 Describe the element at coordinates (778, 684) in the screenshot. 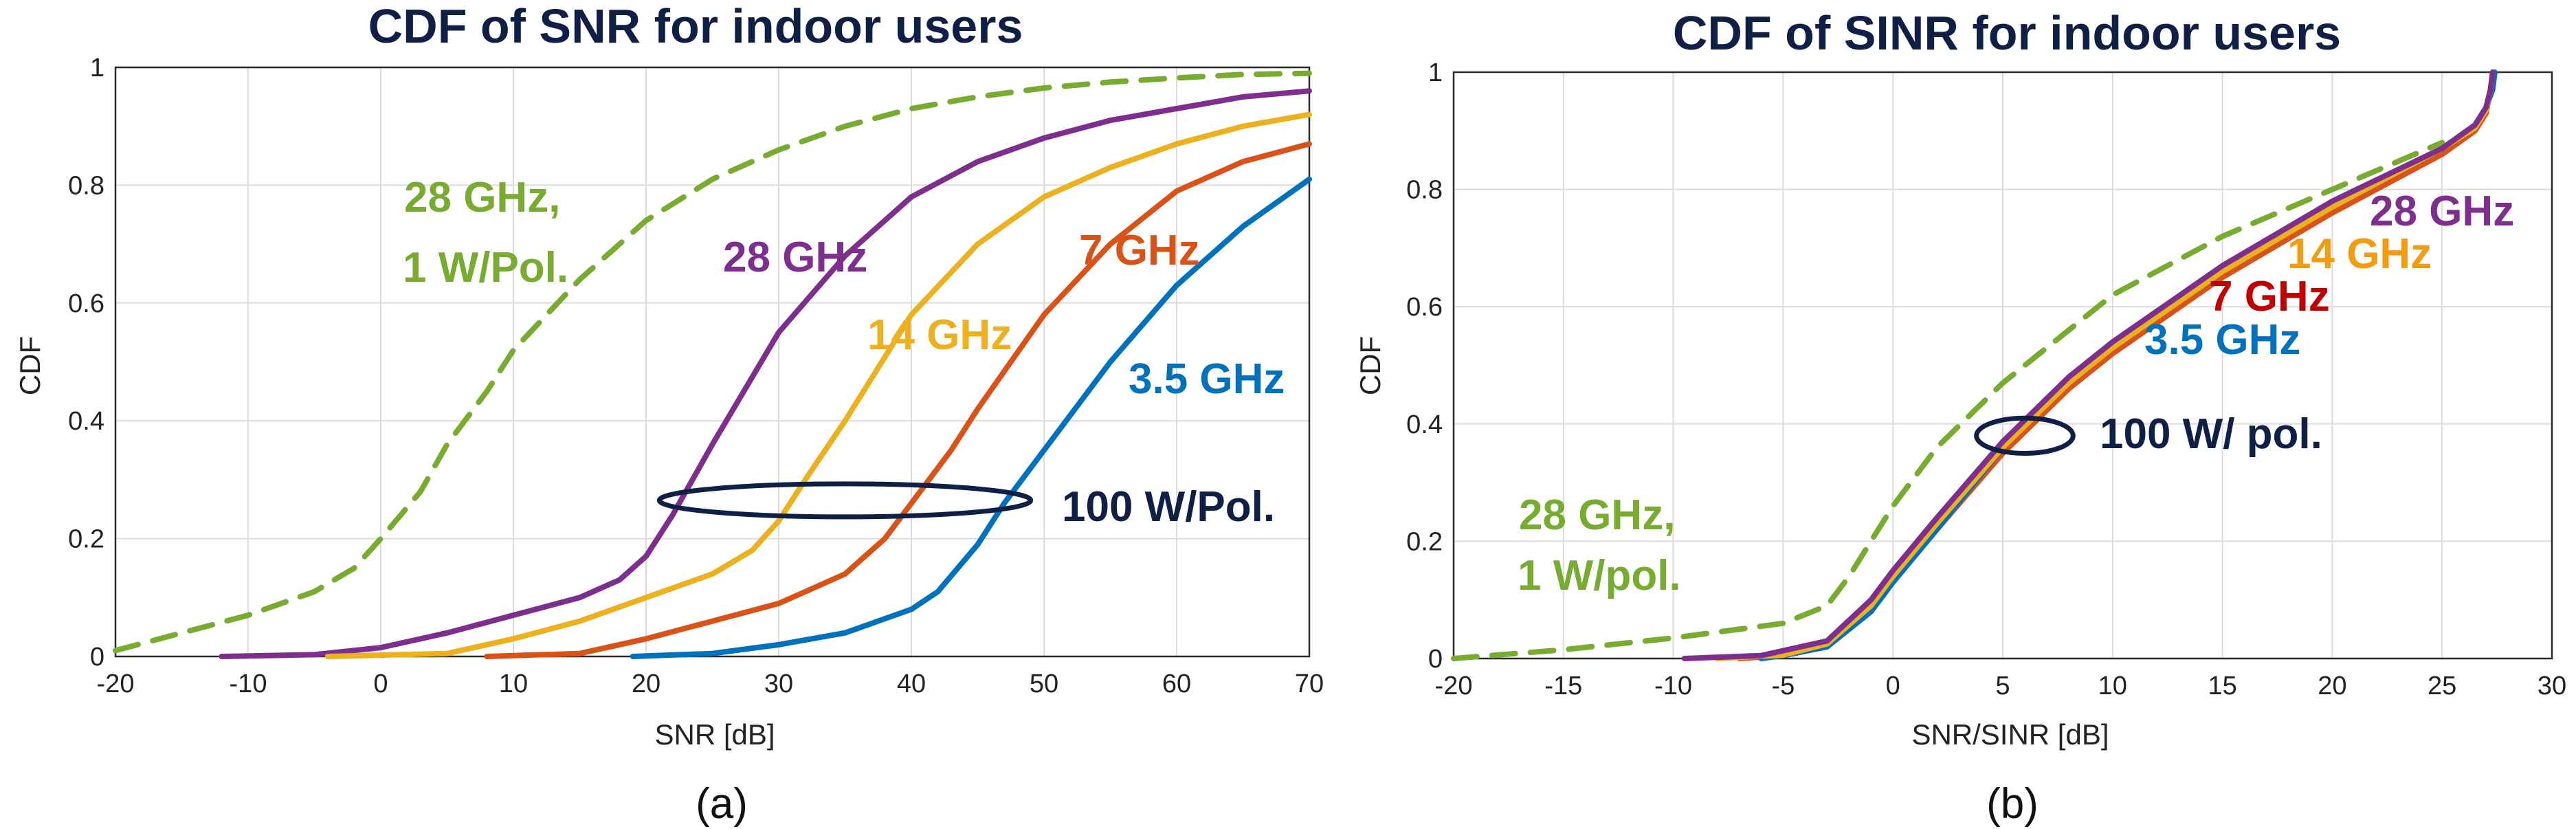

I see `panel-a-xtick-label: 30` at that location.